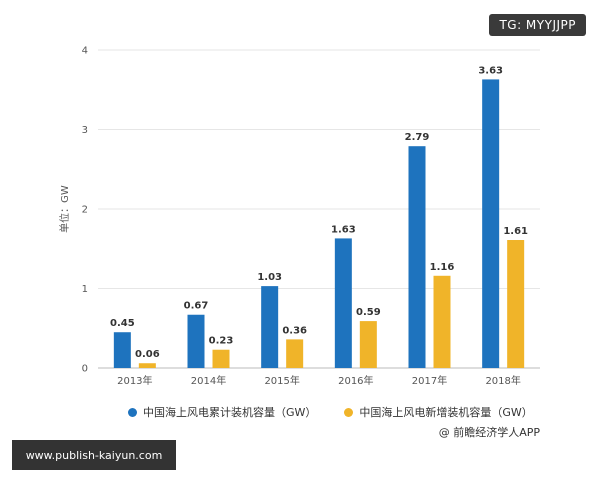  What do you see at coordinates (368, 344) in the screenshot?
I see `bar-new-2016年` at bounding box center [368, 344].